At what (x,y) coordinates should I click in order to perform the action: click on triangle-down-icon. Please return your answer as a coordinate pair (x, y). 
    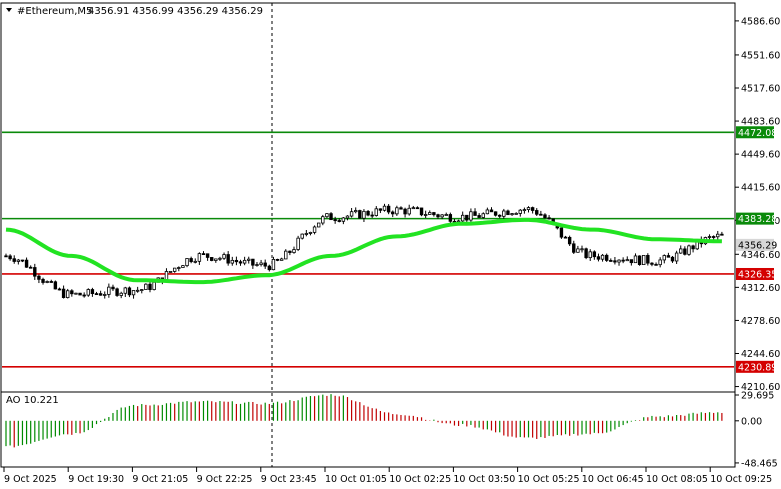
    Looking at the image, I should click on (9, 10).